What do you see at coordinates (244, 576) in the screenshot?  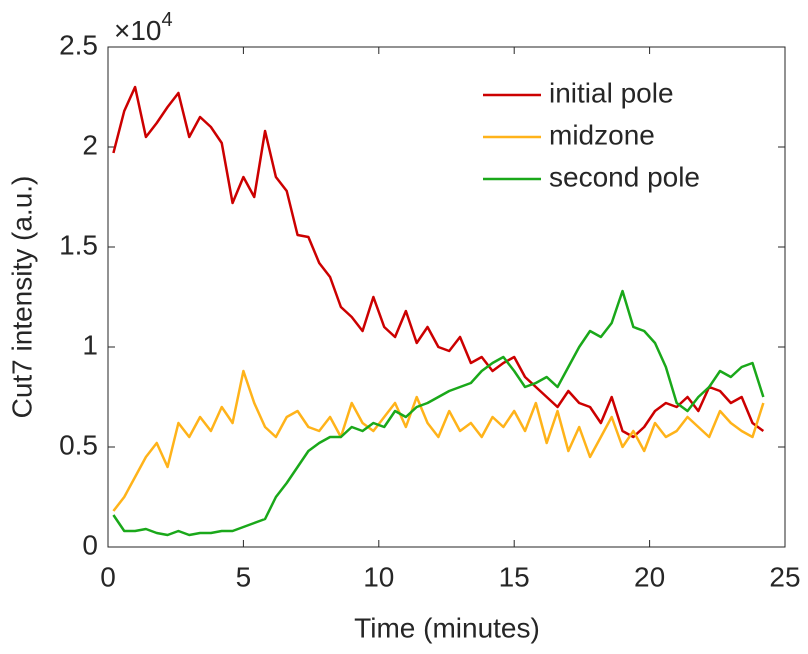 I see `x-tick-label: 5` at bounding box center [244, 576].